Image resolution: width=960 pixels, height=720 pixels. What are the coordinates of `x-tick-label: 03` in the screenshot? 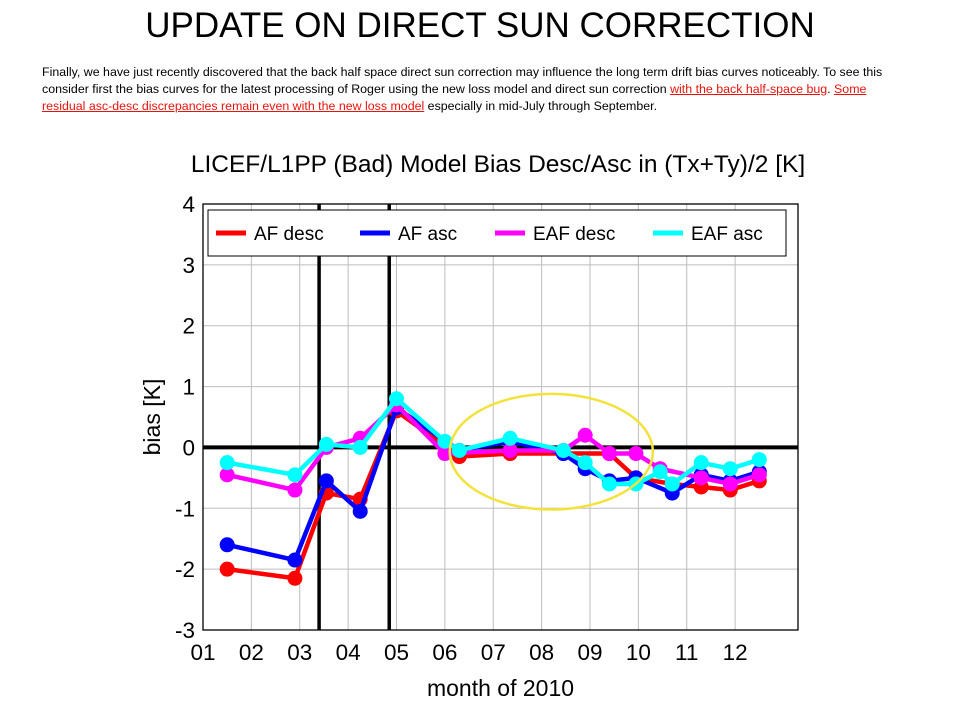 It's located at (299, 652).